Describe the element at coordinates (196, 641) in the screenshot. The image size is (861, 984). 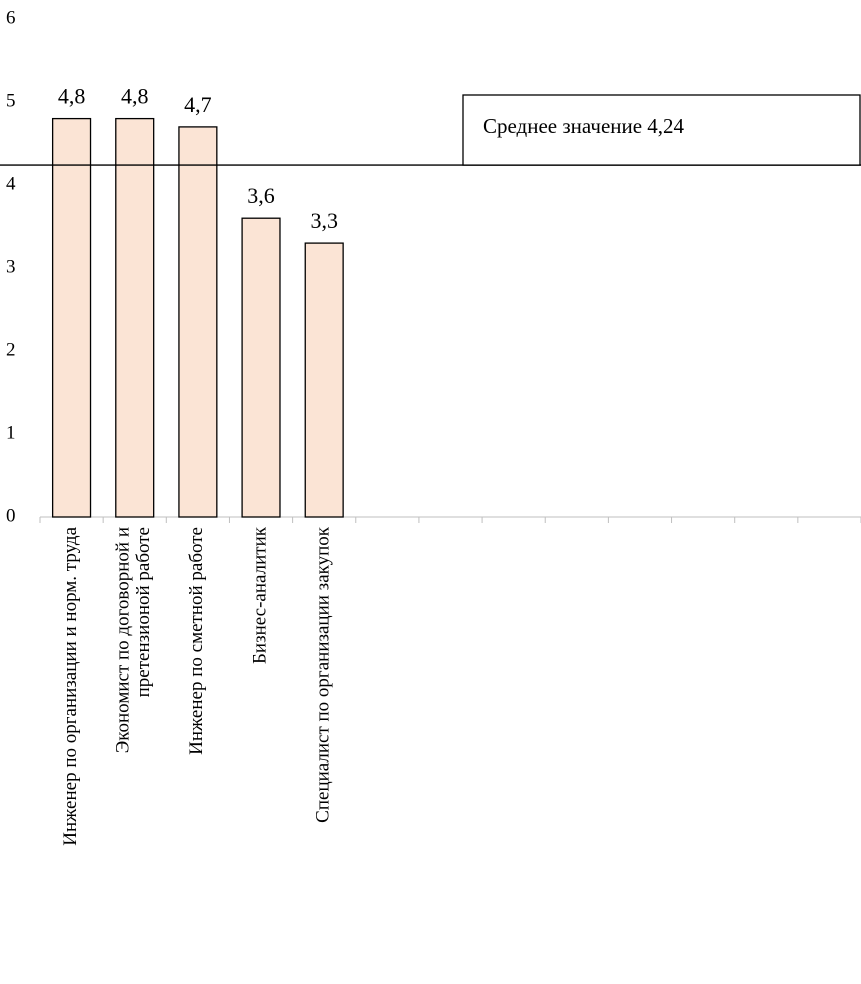
I see `x-tick-label: Инженер по сметной работе` at that location.